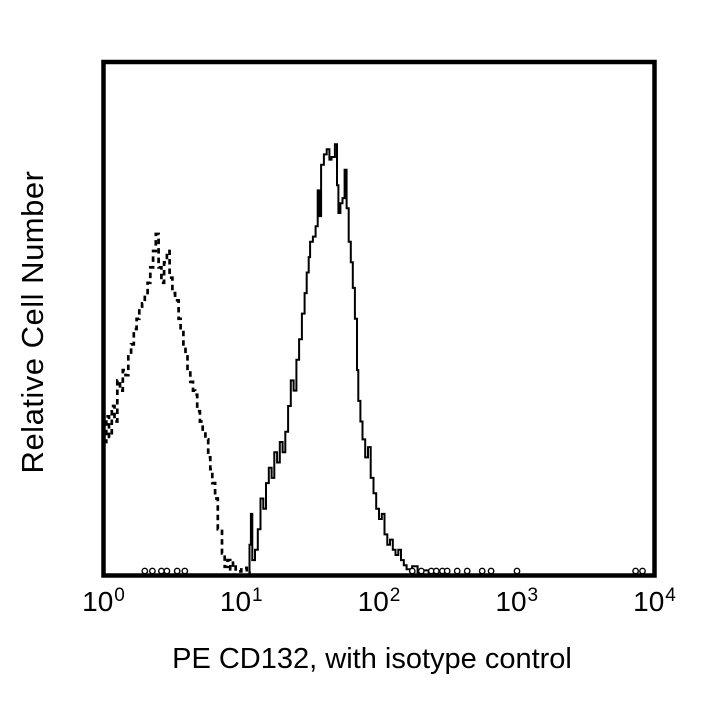 The image size is (720, 720). Describe the element at coordinates (670, 595) in the screenshot. I see `tick-exponent: 4` at that location.